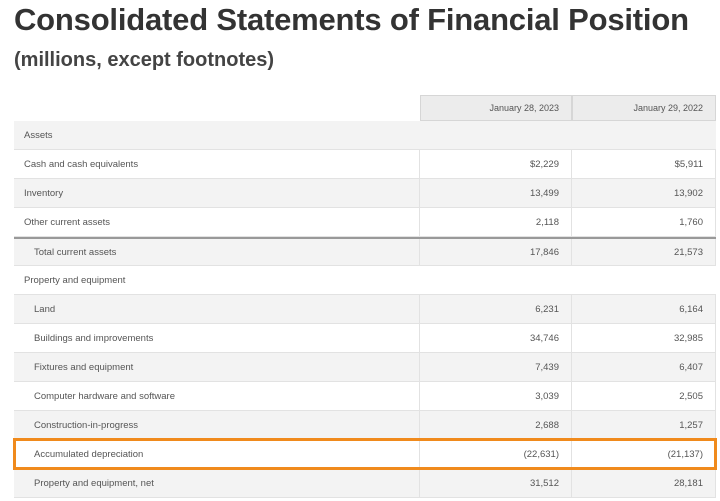 The height and width of the screenshot is (501, 720). Describe the element at coordinates (144, 60) in the screenshot. I see `page-subtitle: (millions, except footnotes)` at that location.